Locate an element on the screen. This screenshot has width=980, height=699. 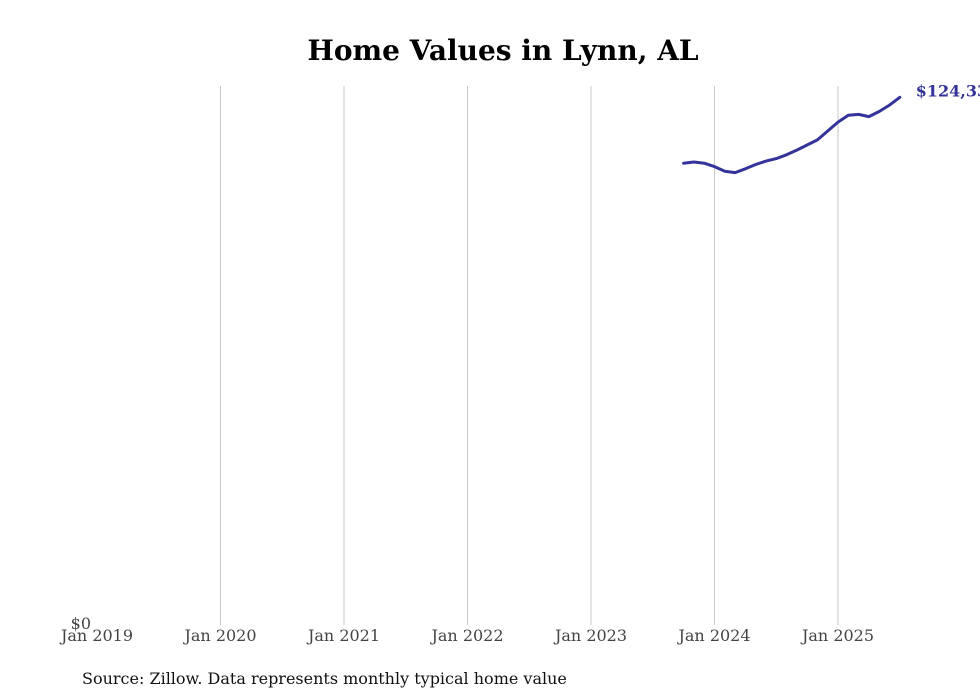
series-group: $124,33 is located at coordinates (831, 128).